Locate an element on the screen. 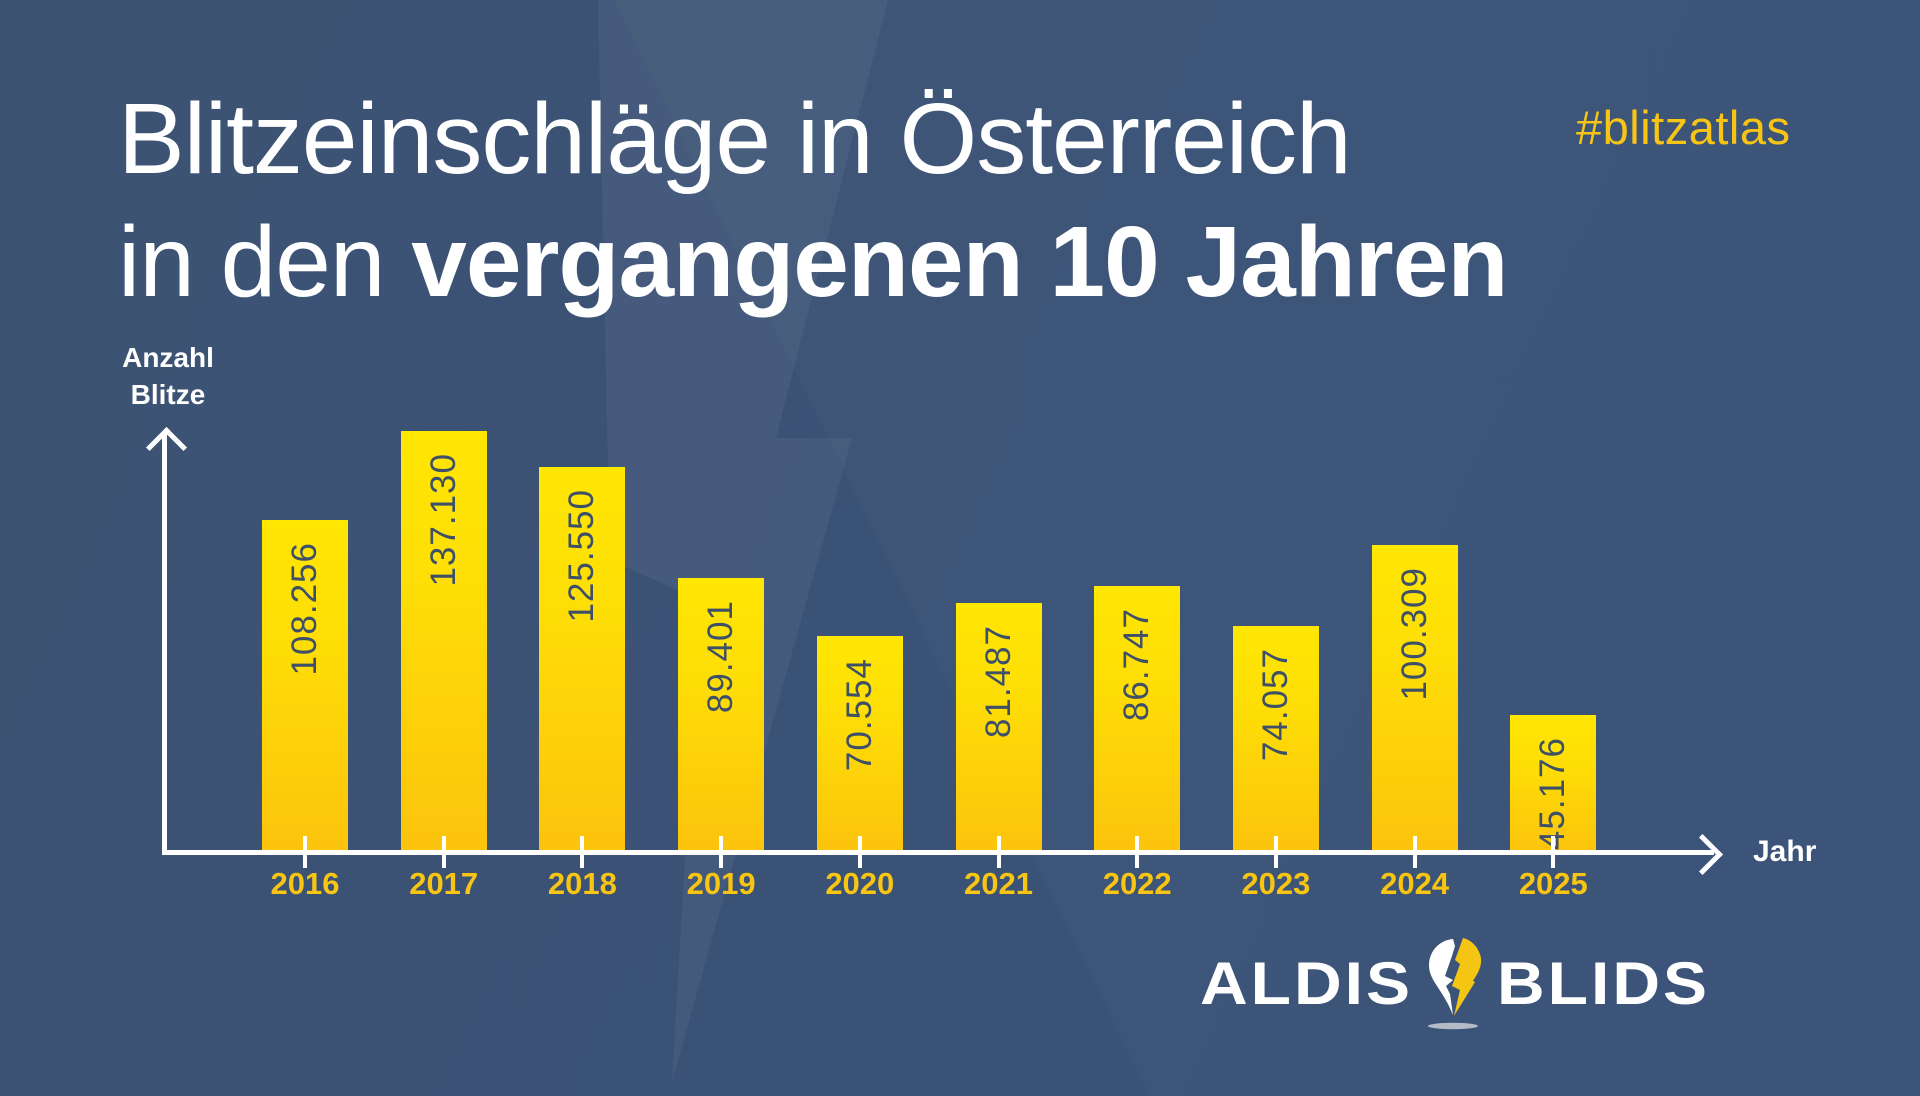  bar-value-label: 137.130 is located at coordinates (443, 520).